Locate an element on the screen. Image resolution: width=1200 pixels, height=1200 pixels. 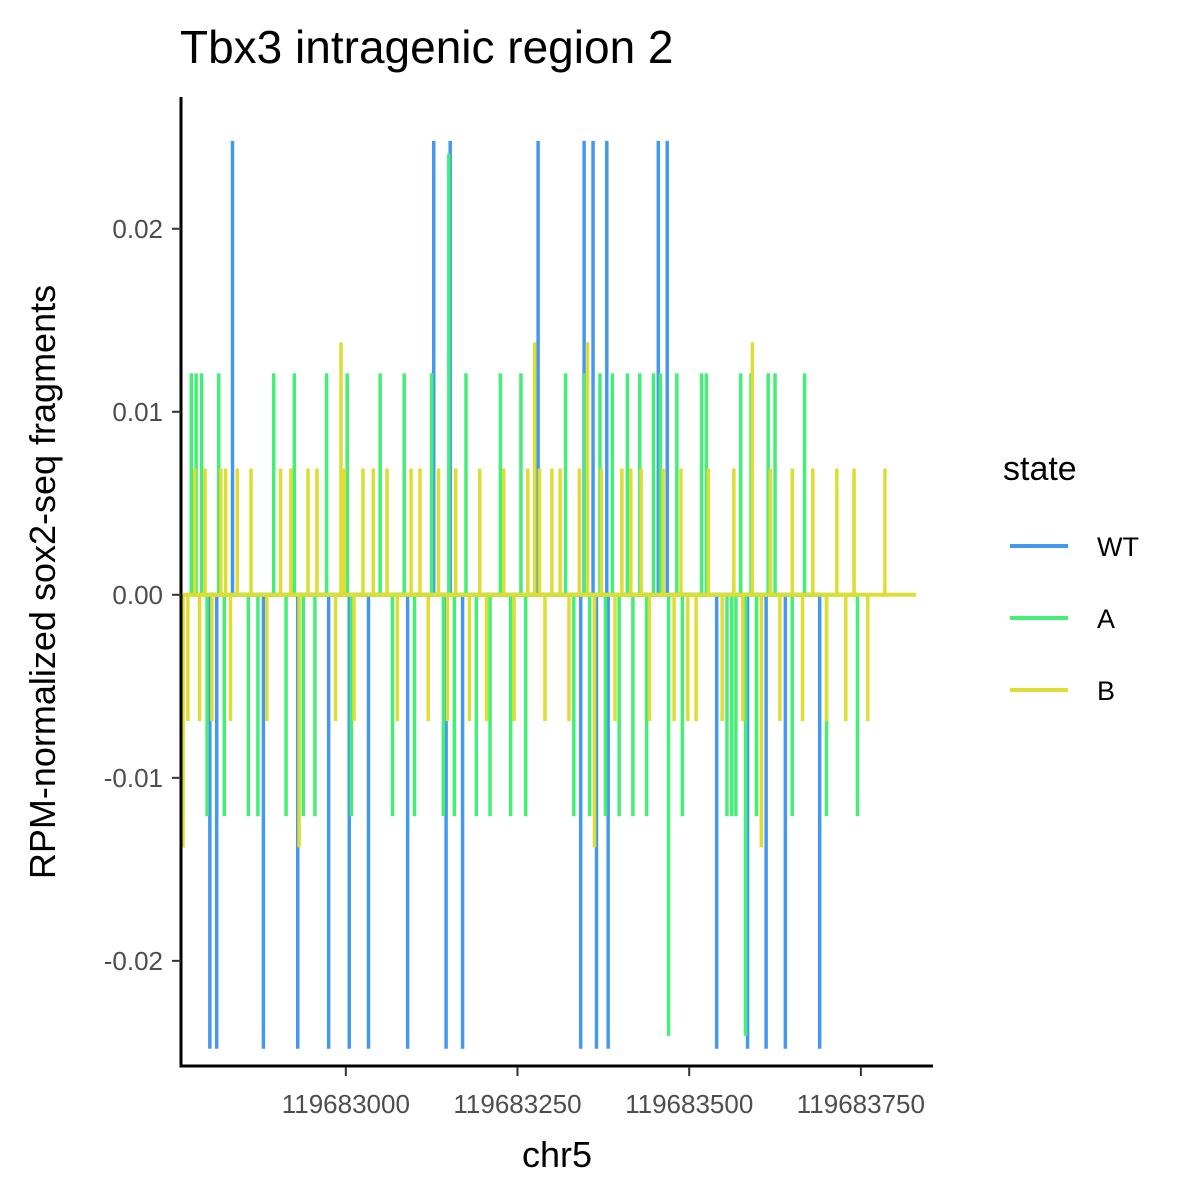
x-tick-label: 119683250 is located at coordinates (517, 1104).